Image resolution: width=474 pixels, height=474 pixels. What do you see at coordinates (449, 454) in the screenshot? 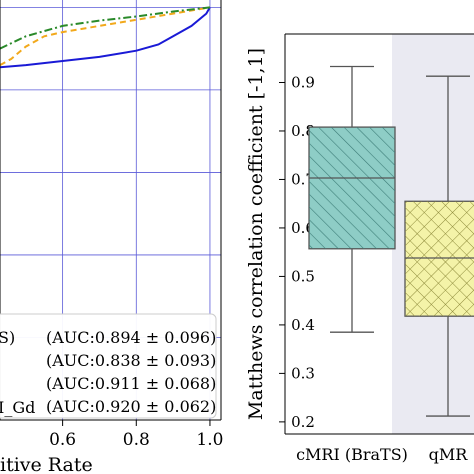
I see `category-label-2: qMR` at bounding box center [449, 454].